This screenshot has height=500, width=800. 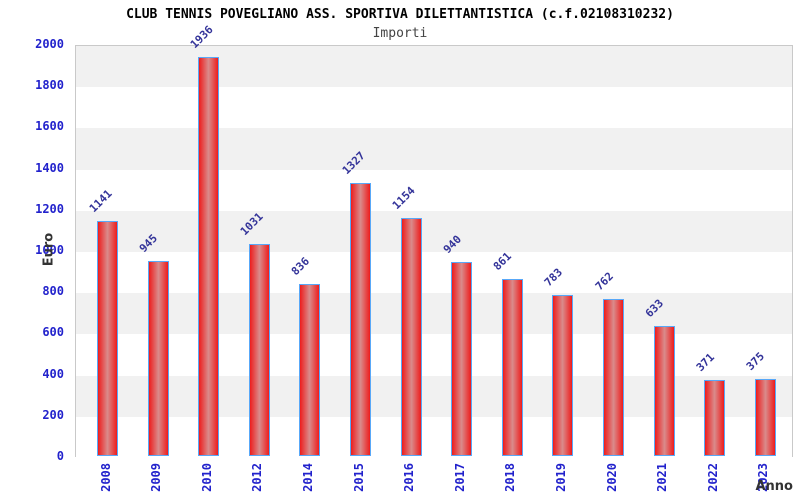 What do you see at coordinates (60, 456) in the screenshot?
I see `y-tick-label: 0` at bounding box center [60, 456].